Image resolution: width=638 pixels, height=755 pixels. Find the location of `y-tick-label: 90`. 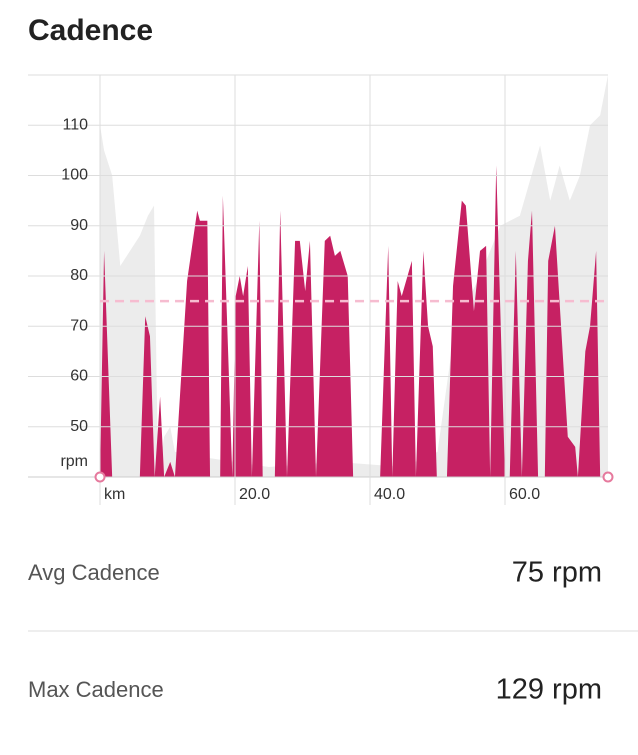

y-tick-label: 90 is located at coordinates (79, 225).